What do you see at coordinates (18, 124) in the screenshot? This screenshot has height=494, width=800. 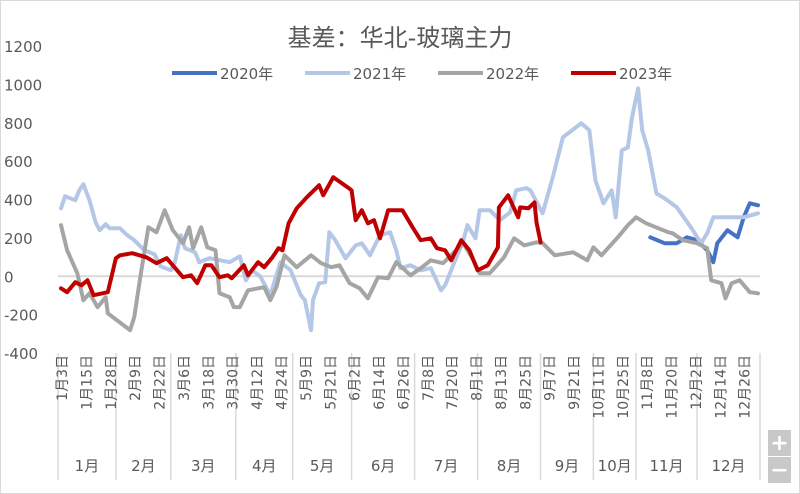 I see `y-tick-label: 800` at bounding box center [18, 124].